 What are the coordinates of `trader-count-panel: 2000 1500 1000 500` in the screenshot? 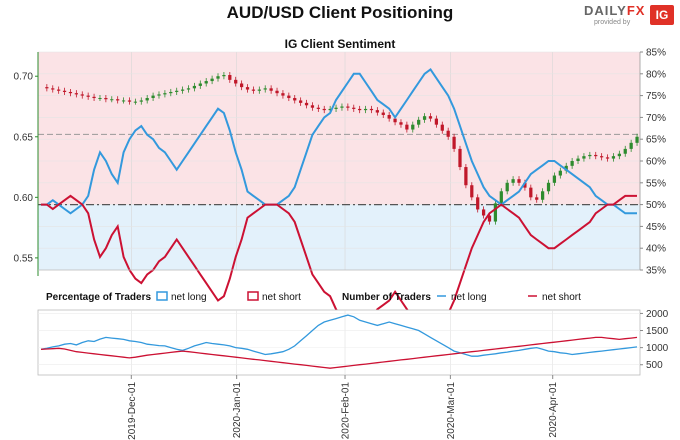 It's located at (353, 342).